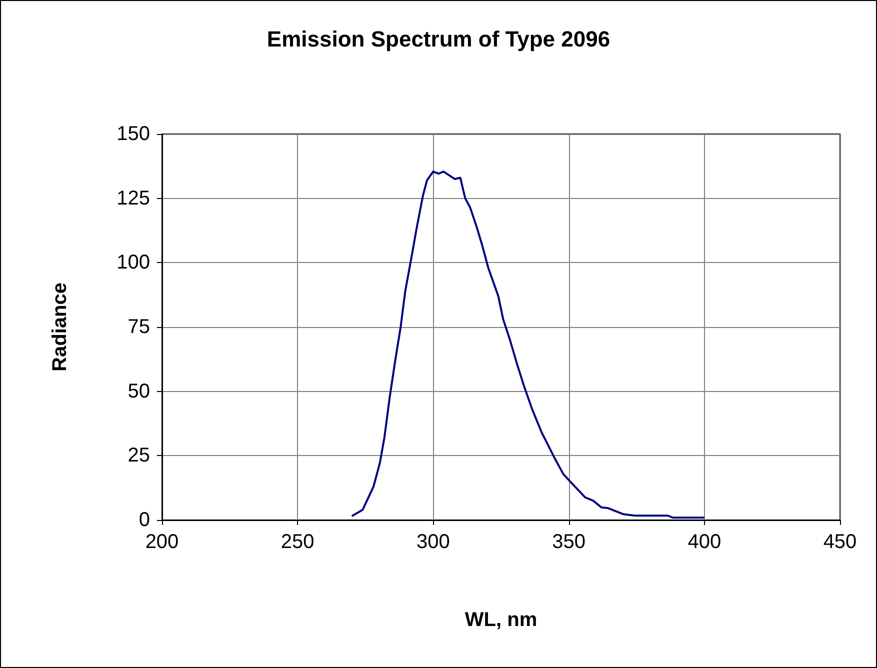 Image resolution: width=877 pixels, height=668 pixels. I want to click on chart-title: Emission Spectrum of Type 2096, so click(438, 39).